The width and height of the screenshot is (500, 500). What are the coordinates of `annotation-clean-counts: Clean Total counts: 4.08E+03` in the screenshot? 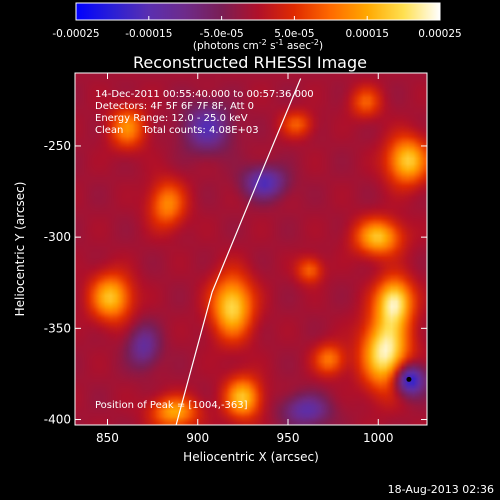 It's located at (177, 130).